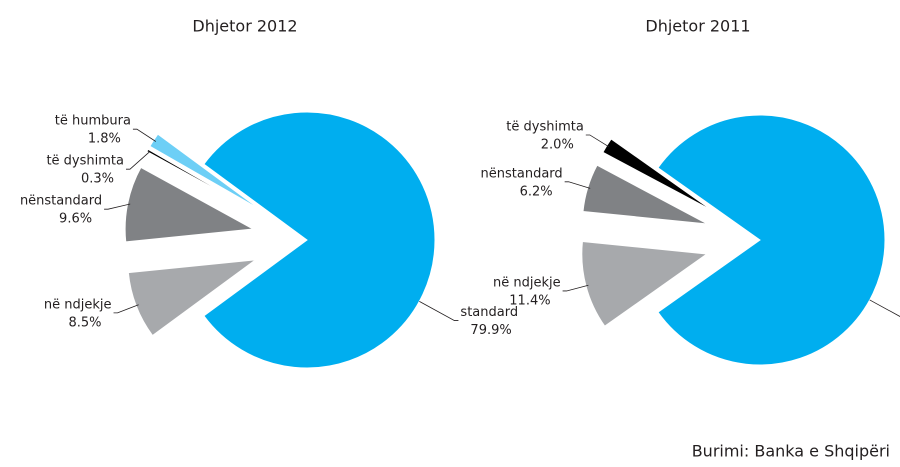 The image size is (900, 467). What do you see at coordinates (244, 26) in the screenshot?
I see `chart-title: Dhjetor 2012` at bounding box center [244, 26].